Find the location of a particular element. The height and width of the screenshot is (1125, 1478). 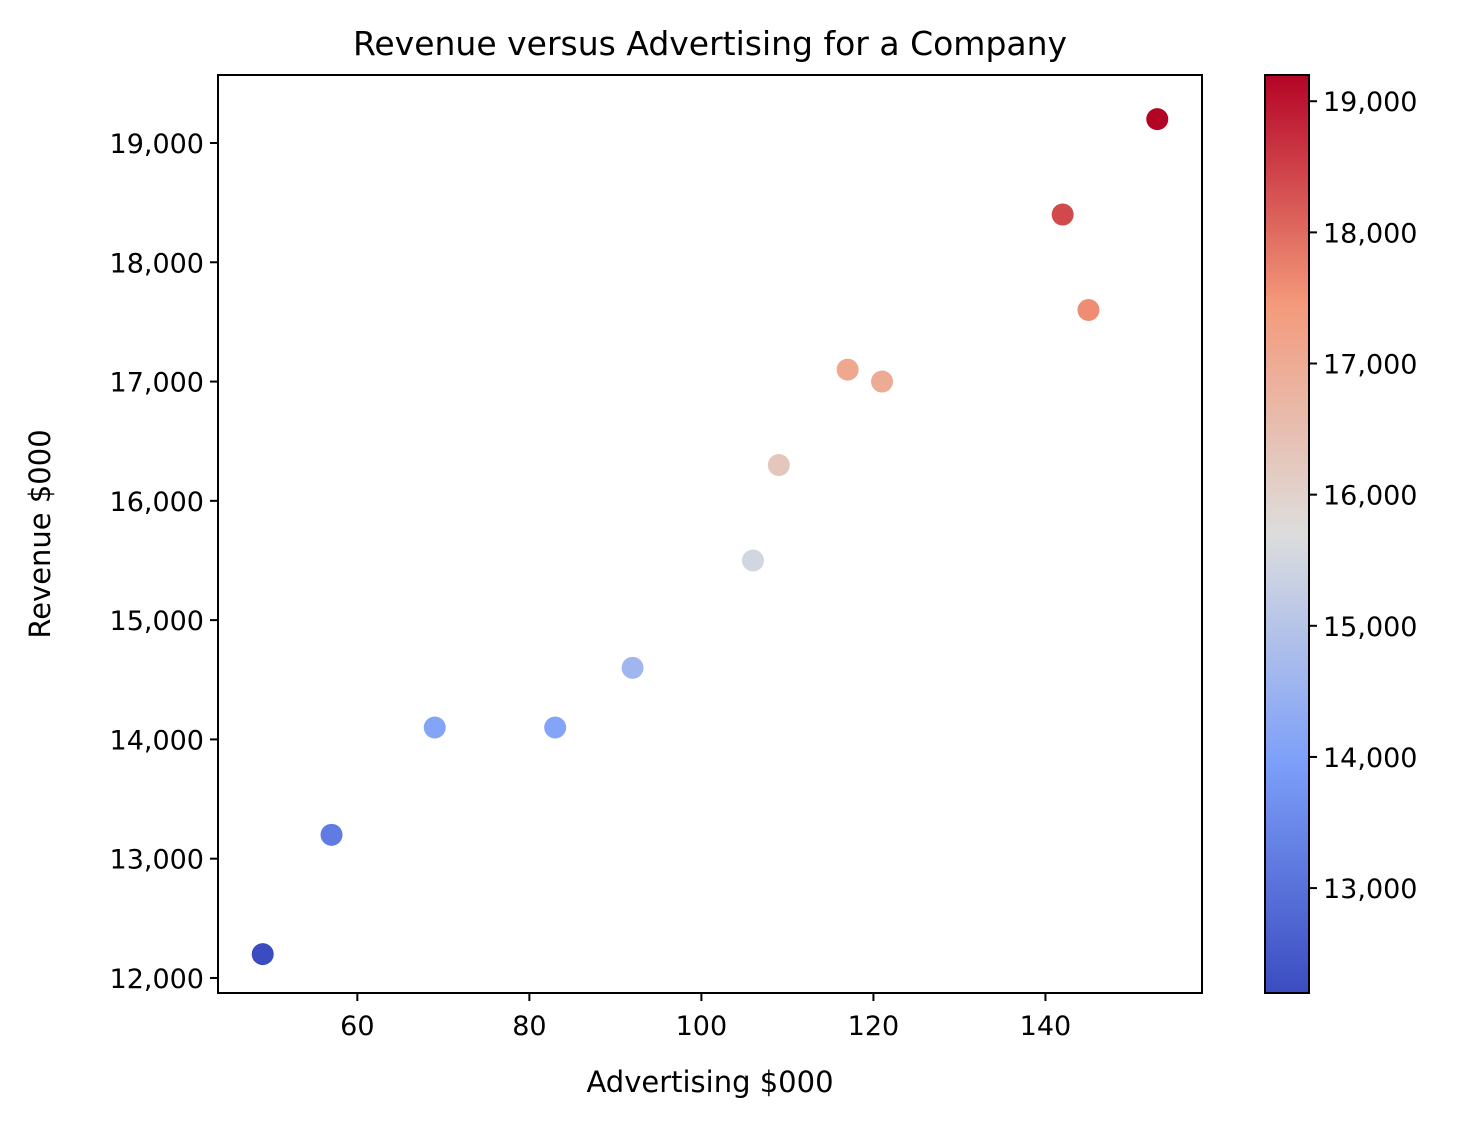

colorbar-tick-label: 17,000 is located at coordinates (1370, 365).